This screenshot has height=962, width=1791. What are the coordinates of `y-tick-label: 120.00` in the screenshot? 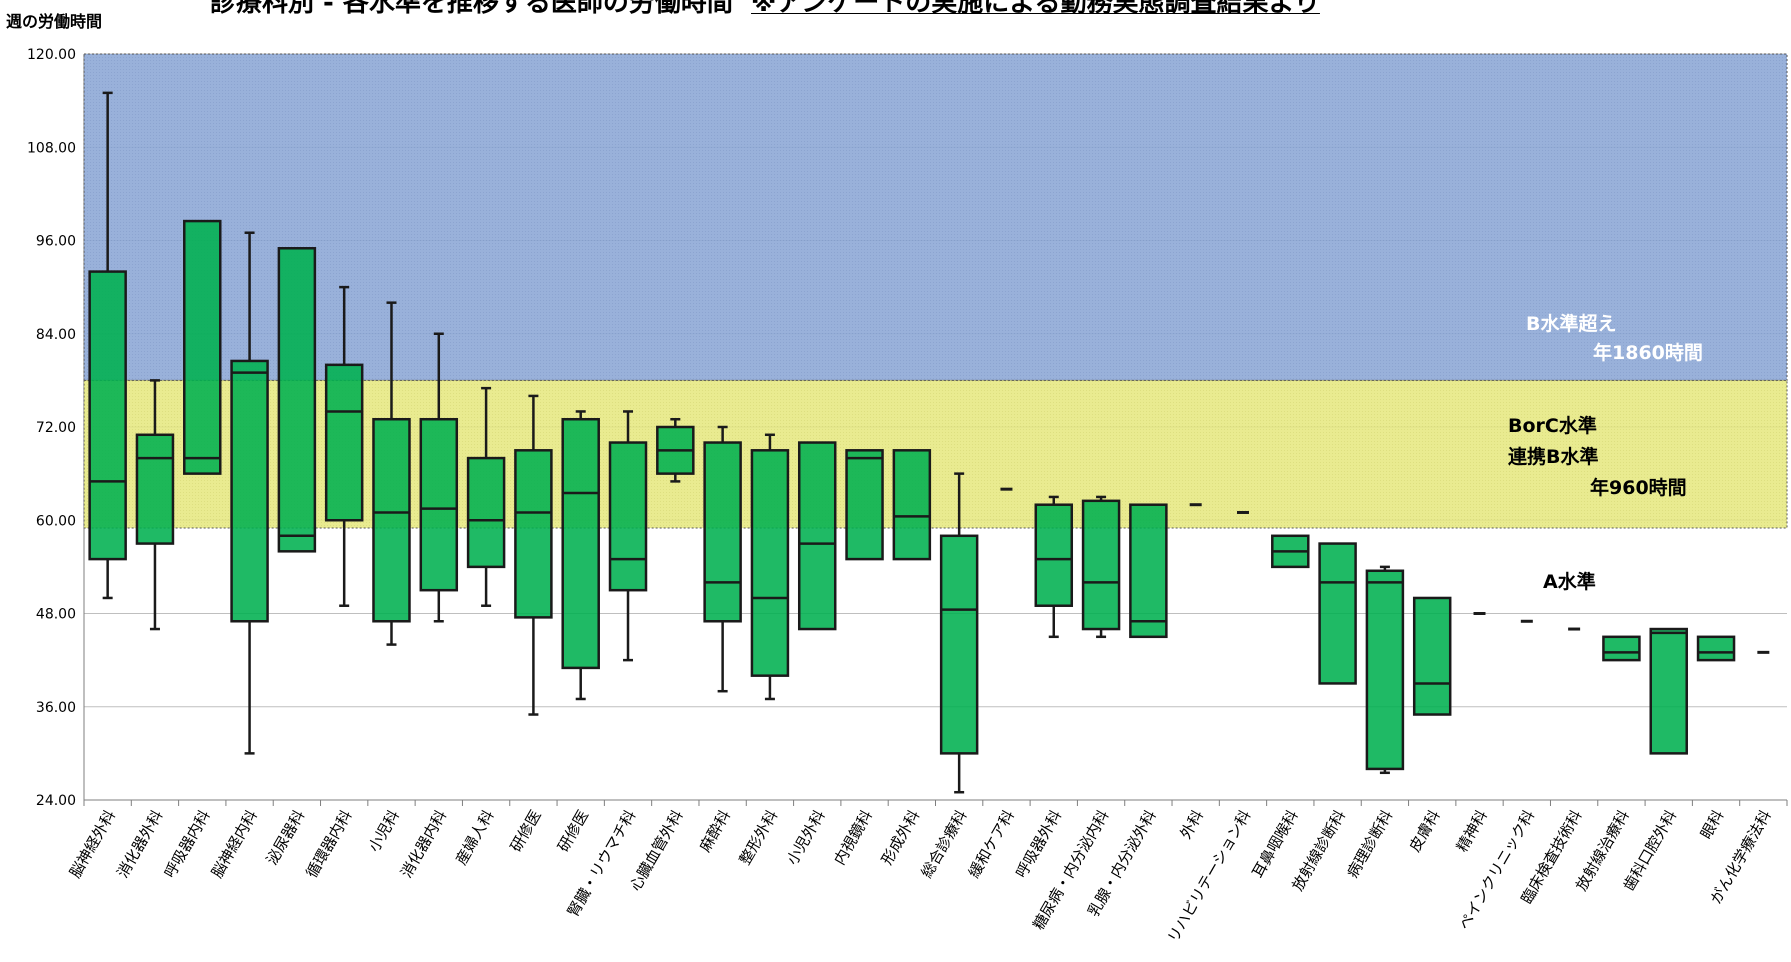 It's located at (51, 55).